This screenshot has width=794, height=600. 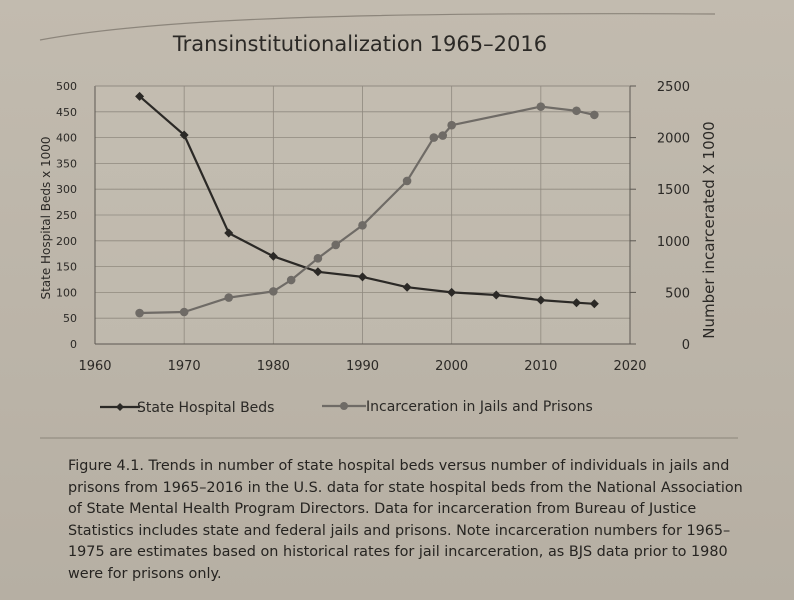 I want to click on legend-item-incarceration: Incarceration in Jails and Prisons, so click(x=457, y=407).